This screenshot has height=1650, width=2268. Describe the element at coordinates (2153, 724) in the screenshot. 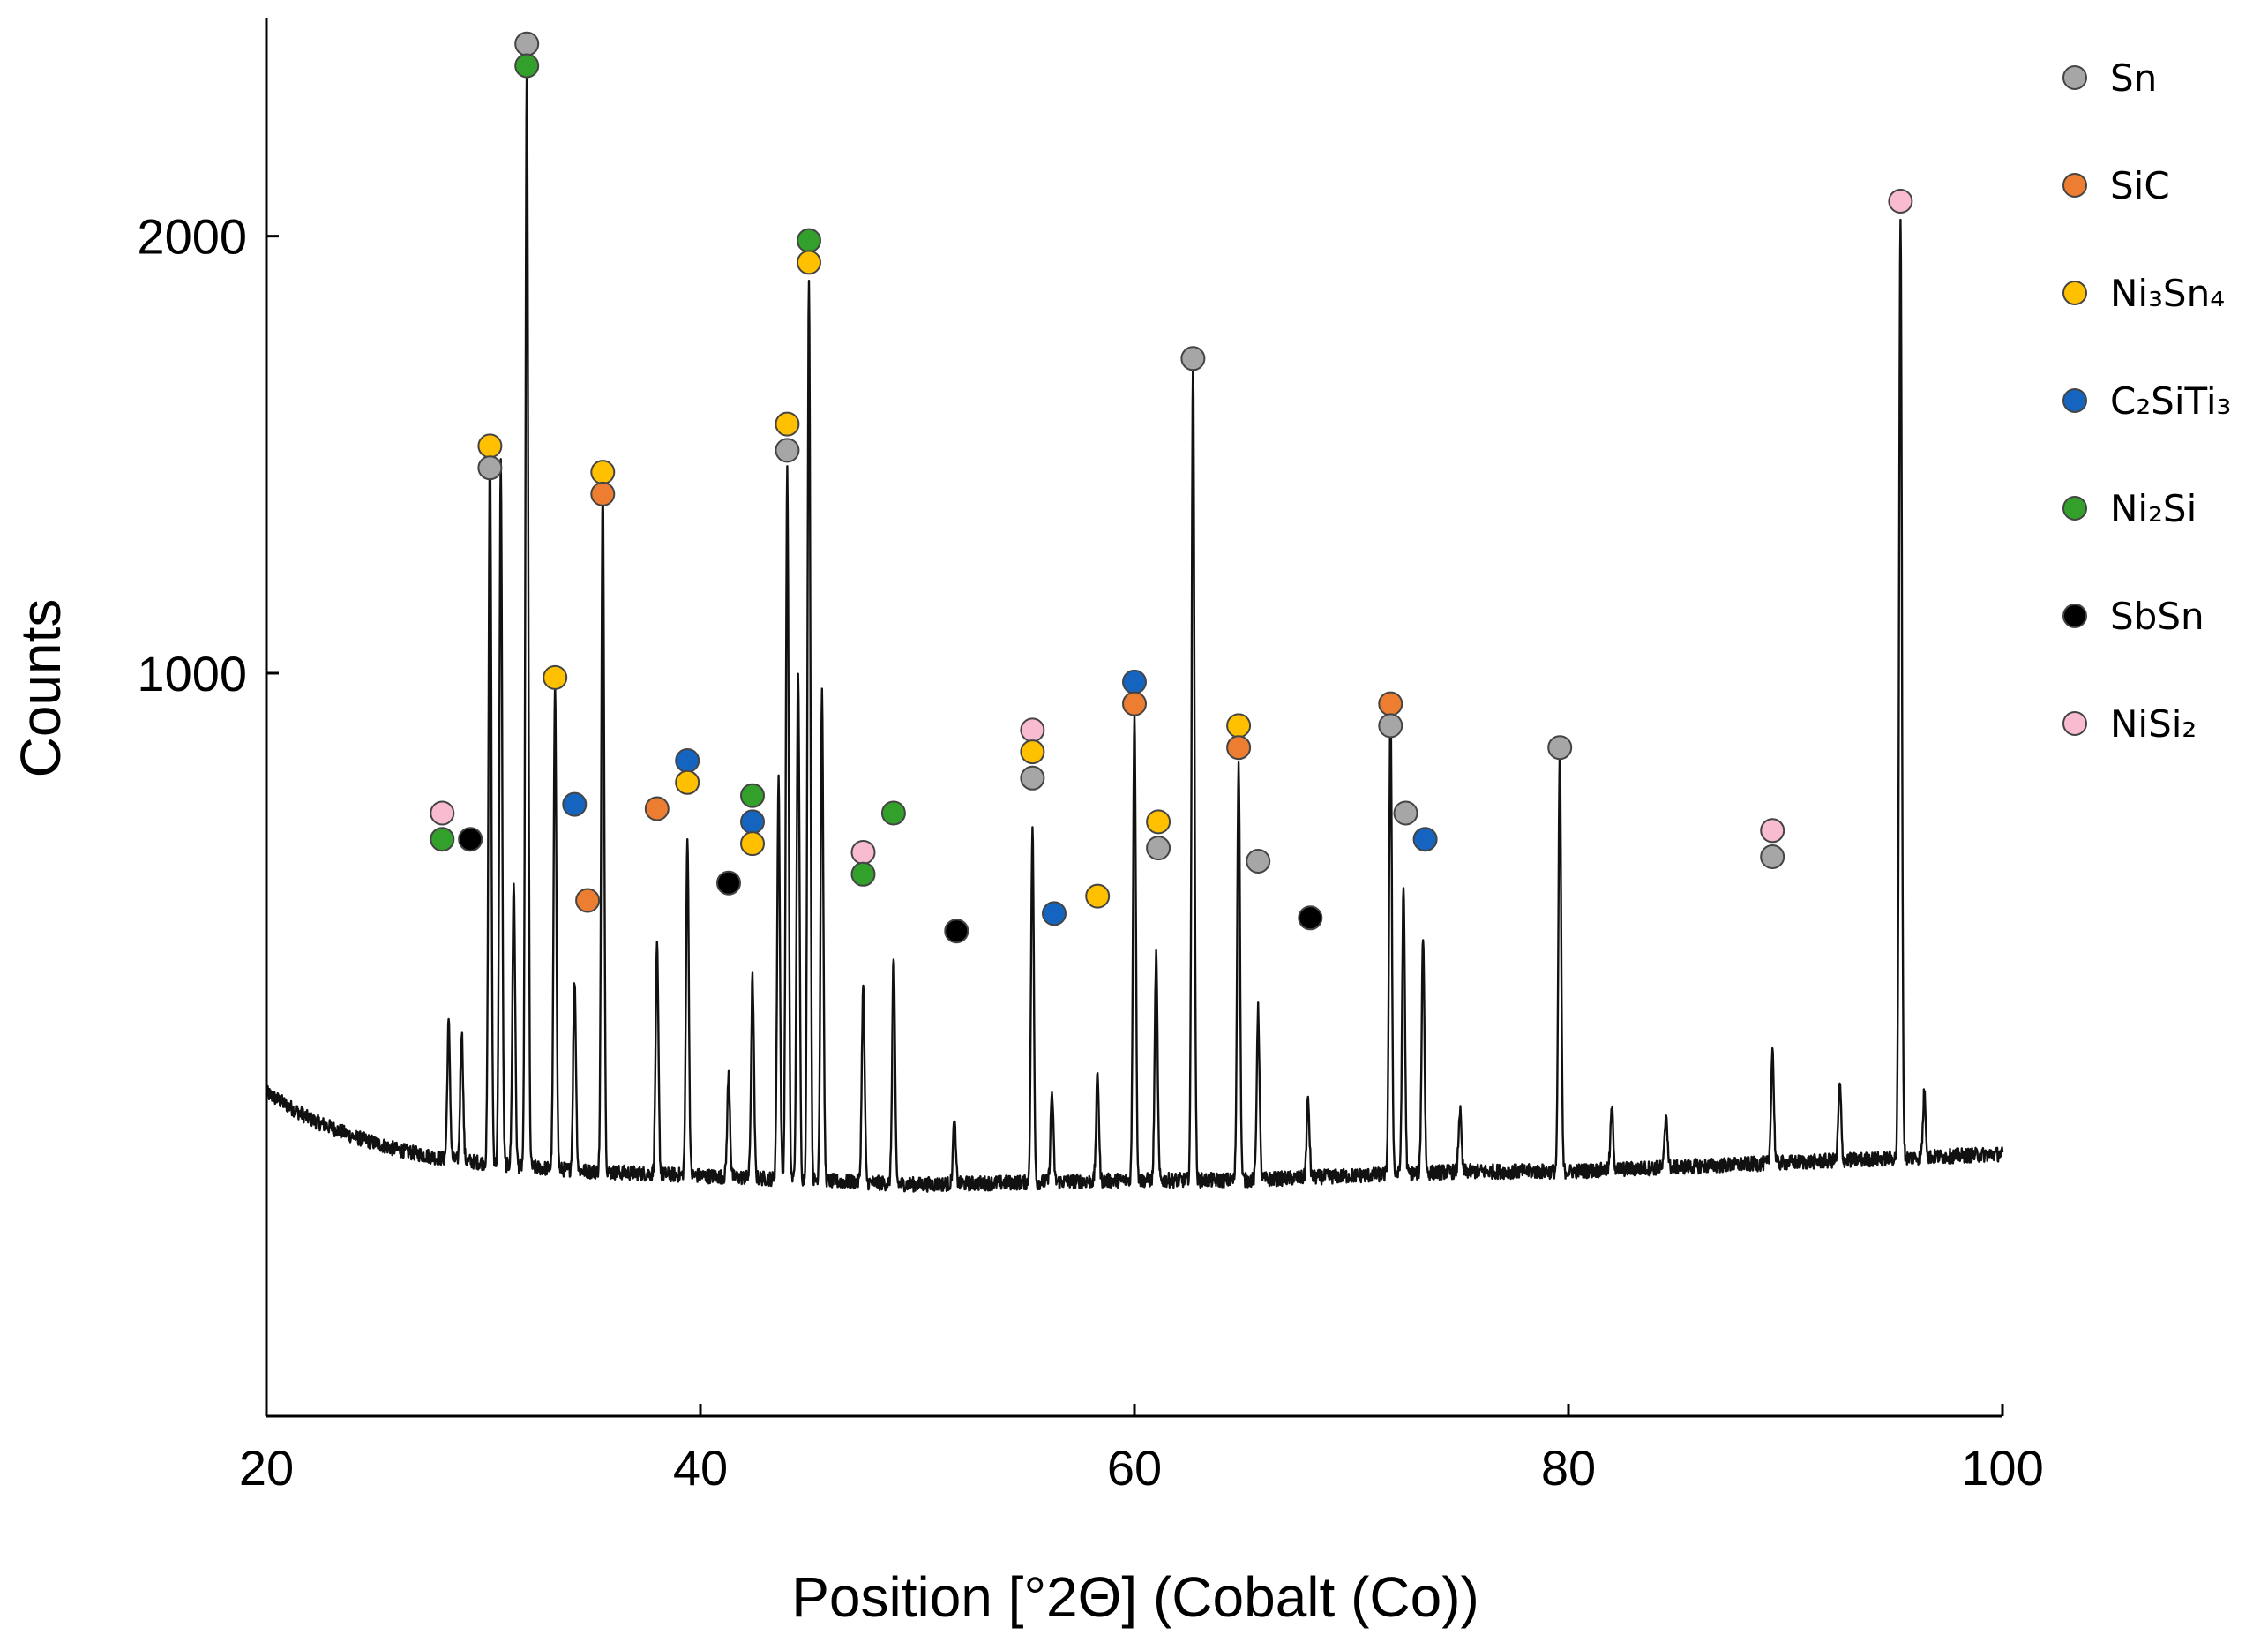

I see `legend-label: NiSi₂` at that location.